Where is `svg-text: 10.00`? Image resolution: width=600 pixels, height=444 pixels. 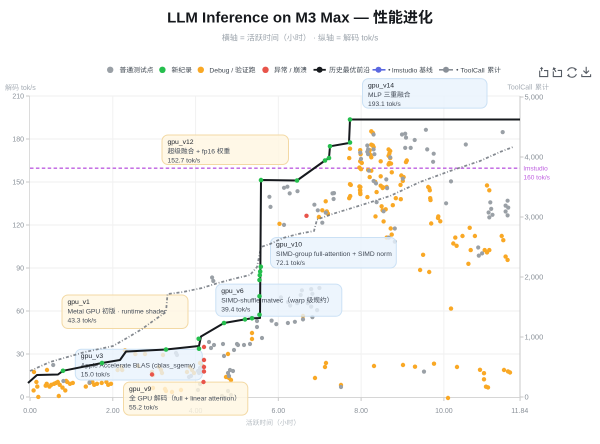
svg-text: 10.00 is located at coordinates (444, 411).